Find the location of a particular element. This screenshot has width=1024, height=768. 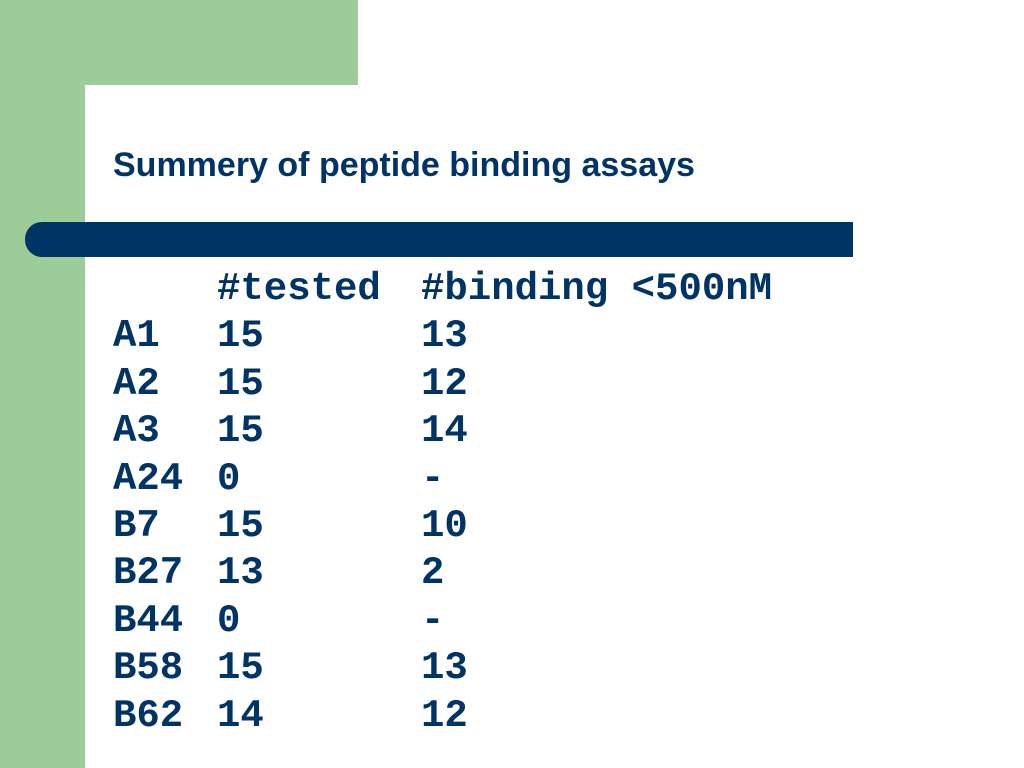

table-cell: 10 is located at coordinates (444, 526).